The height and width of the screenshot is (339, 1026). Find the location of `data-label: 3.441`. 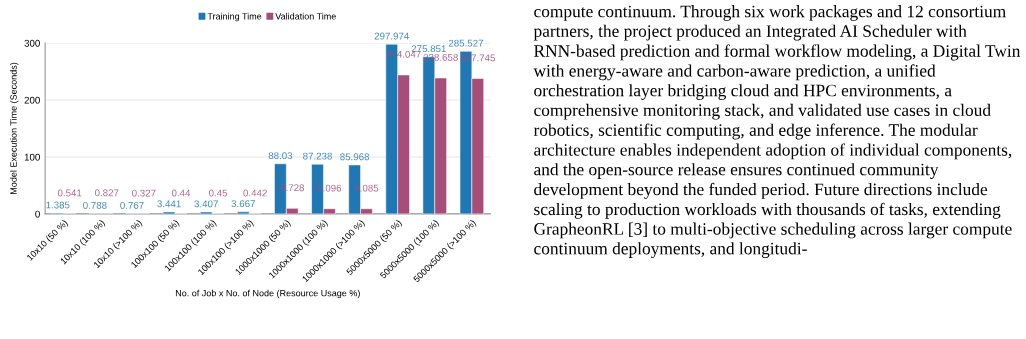

data-label: 3.441 is located at coordinates (169, 204).